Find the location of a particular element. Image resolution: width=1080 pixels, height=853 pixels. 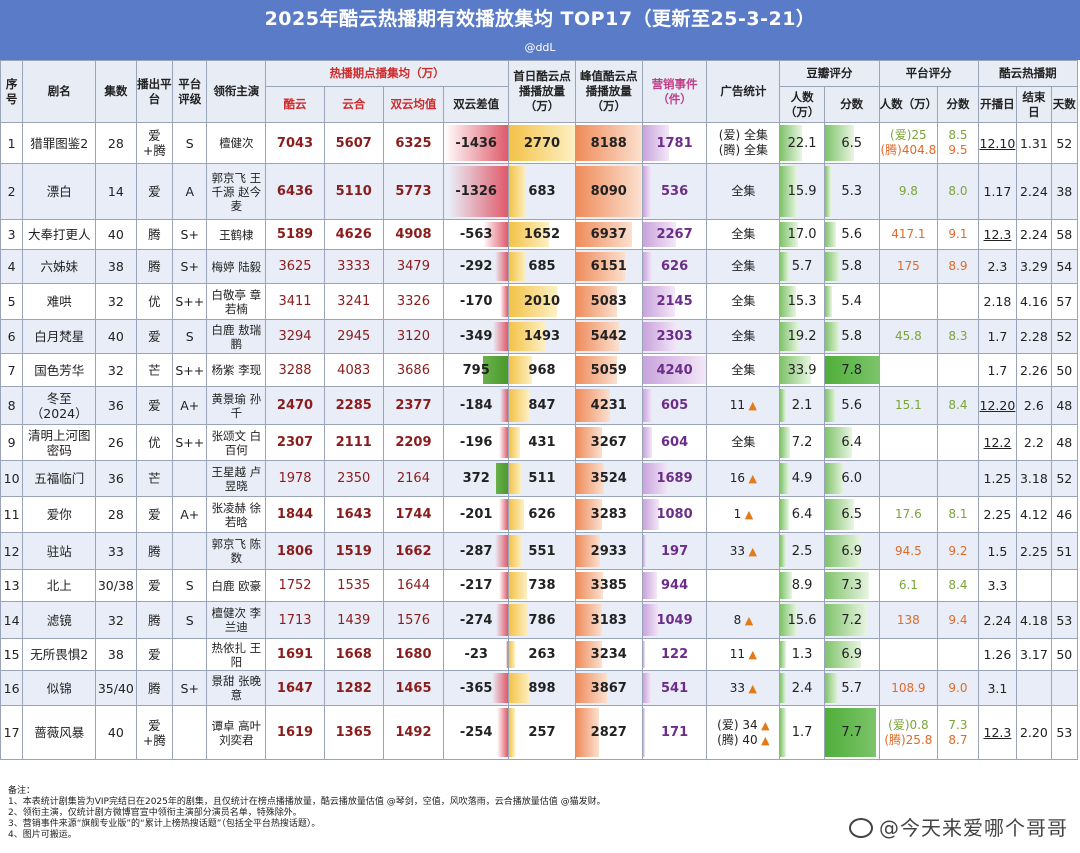

firstday-cell: 2010 is located at coordinates (542, 301).